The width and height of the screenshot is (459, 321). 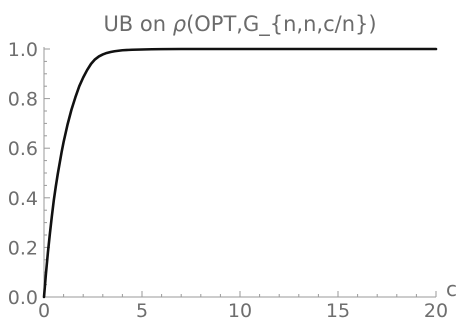 I want to click on x-tick-label: 15, so click(x=338, y=310).